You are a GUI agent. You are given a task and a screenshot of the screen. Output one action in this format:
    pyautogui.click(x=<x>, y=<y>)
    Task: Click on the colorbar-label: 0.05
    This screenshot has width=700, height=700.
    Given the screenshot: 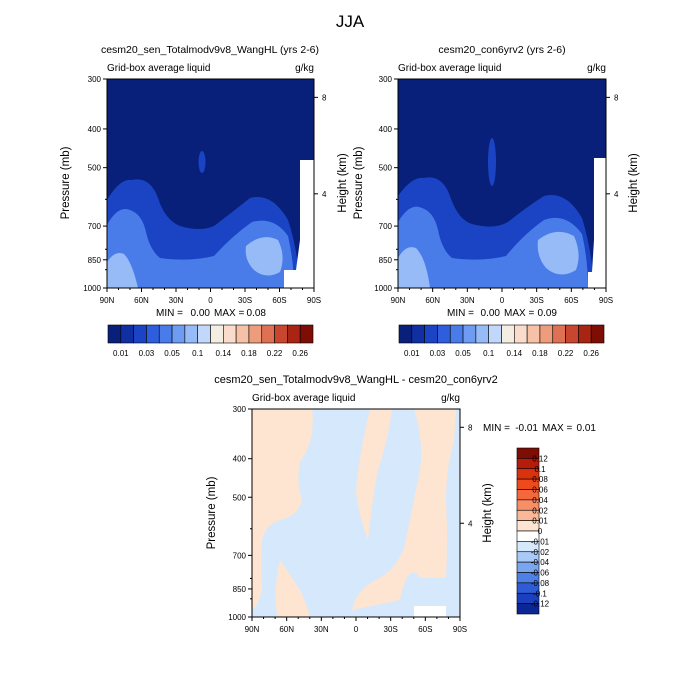 What is the action you would take?
    pyautogui.click(x=463, y=353)
    